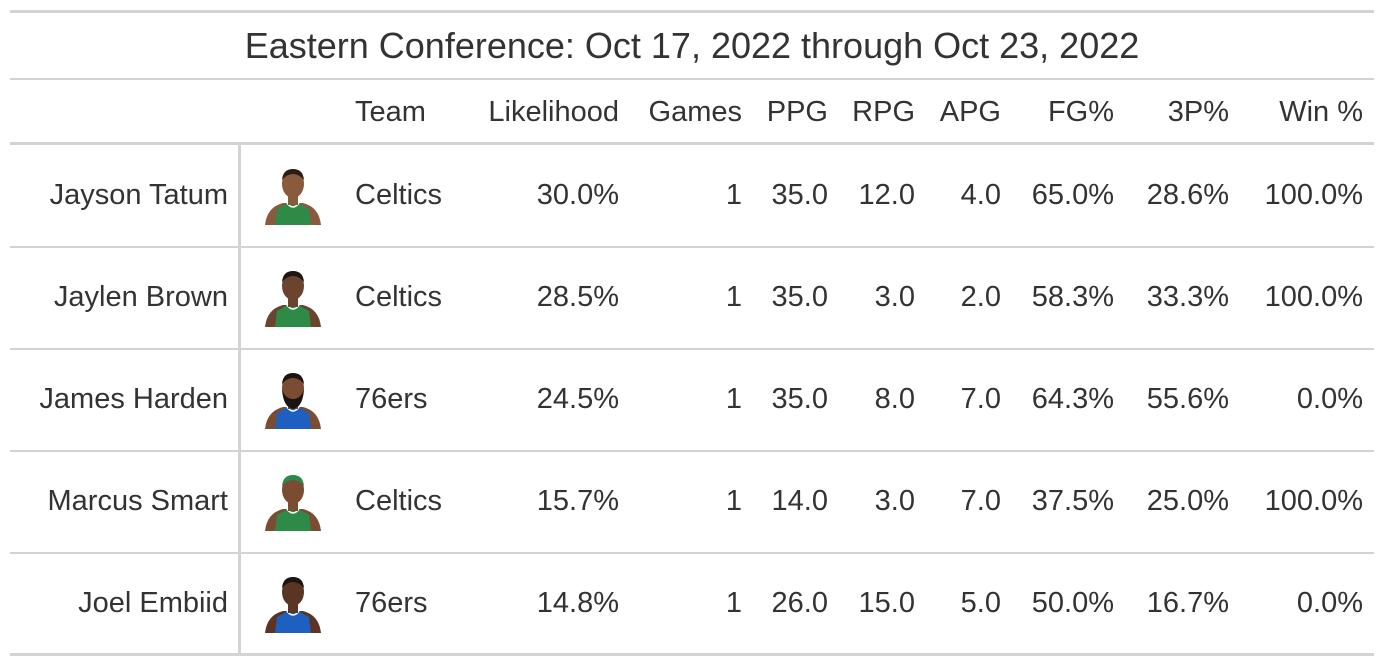 The width and height of the screenshot is (1384, 668). What do you see at coordinates (886, 603) in the screenshot?
I see `rpg-cell: 15.0` at bounding box center [886, 603].